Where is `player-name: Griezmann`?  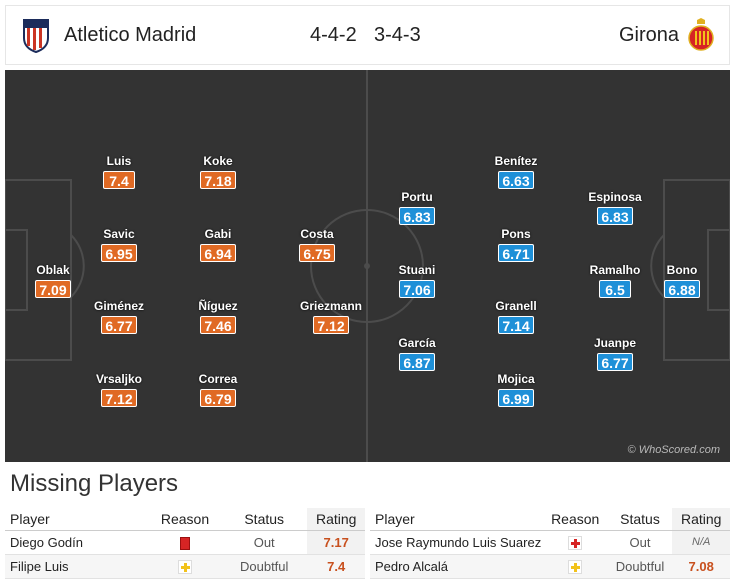
player-name: Griezmann is located at coordinates (330, 306).